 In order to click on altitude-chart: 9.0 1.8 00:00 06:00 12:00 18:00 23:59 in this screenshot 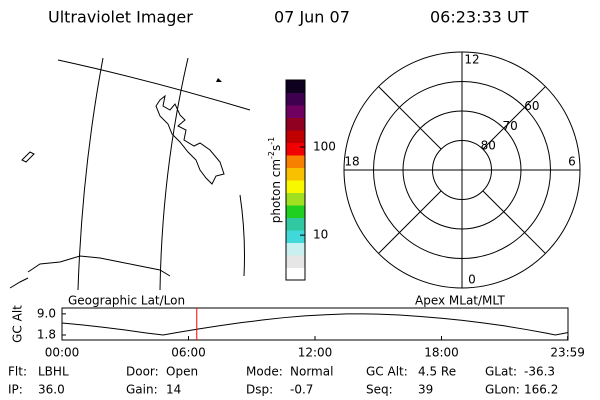, I will do `click(311, 332)`.